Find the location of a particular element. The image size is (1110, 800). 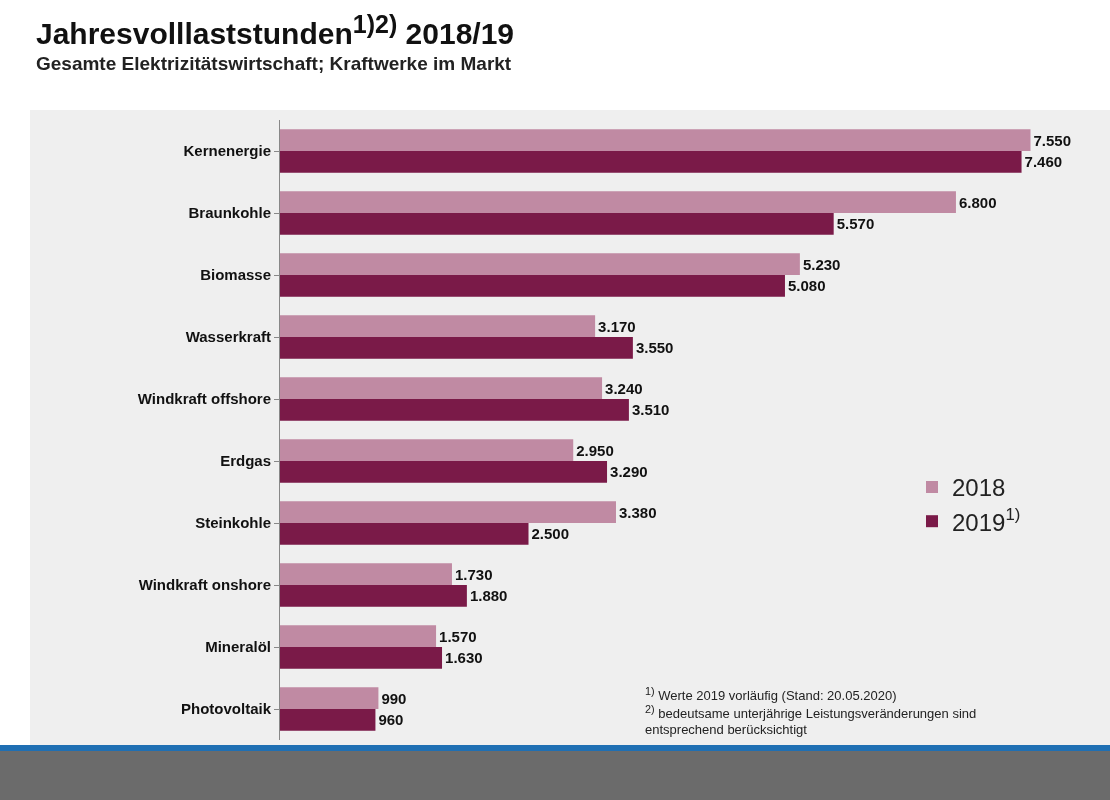

y-tick-label: Windkraft onshore is located at coordinates (204, 585).